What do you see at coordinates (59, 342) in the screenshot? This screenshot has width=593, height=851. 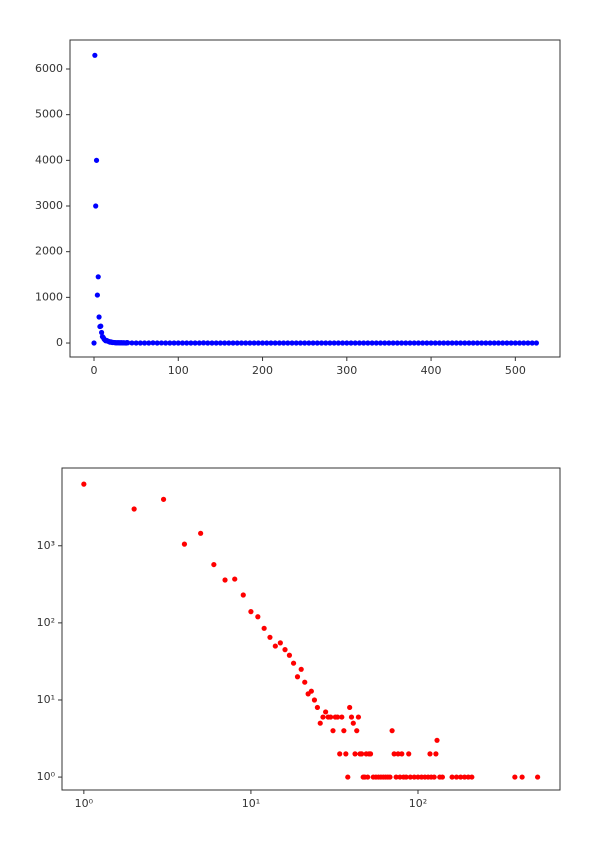 I see `y-tick-label: 0` at bounding box center [59, 342].